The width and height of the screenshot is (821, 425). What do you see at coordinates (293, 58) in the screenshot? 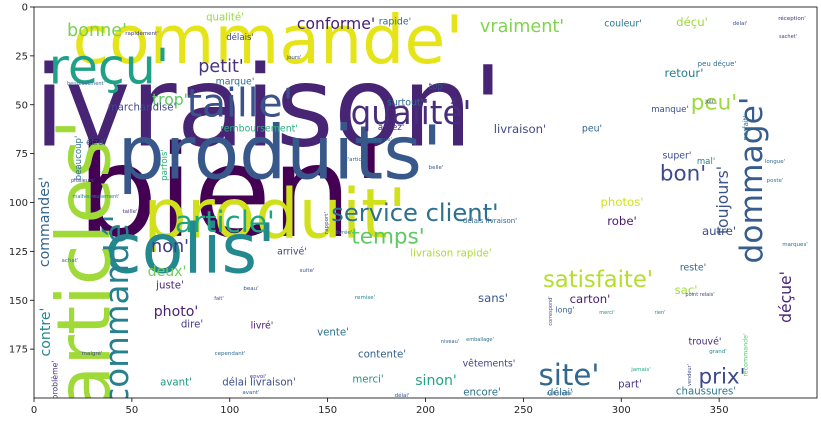
I see `word-85: jours'` at bounding box center [293, 58].